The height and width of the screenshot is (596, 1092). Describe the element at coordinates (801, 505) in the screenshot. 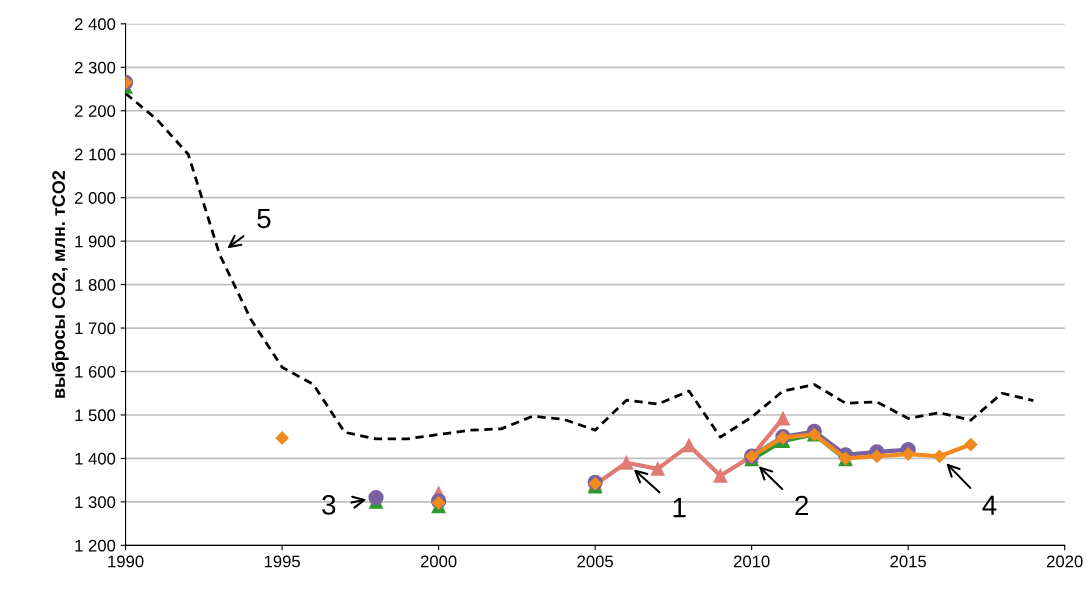

I see `annotation: 2` at that location.